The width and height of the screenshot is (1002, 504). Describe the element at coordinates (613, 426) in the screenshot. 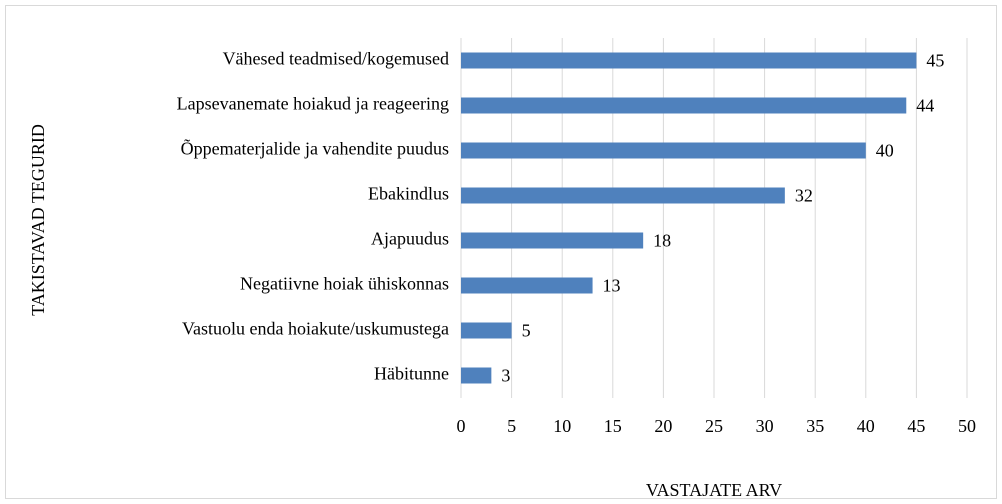

I see `x-tick-label: 15` at that location.